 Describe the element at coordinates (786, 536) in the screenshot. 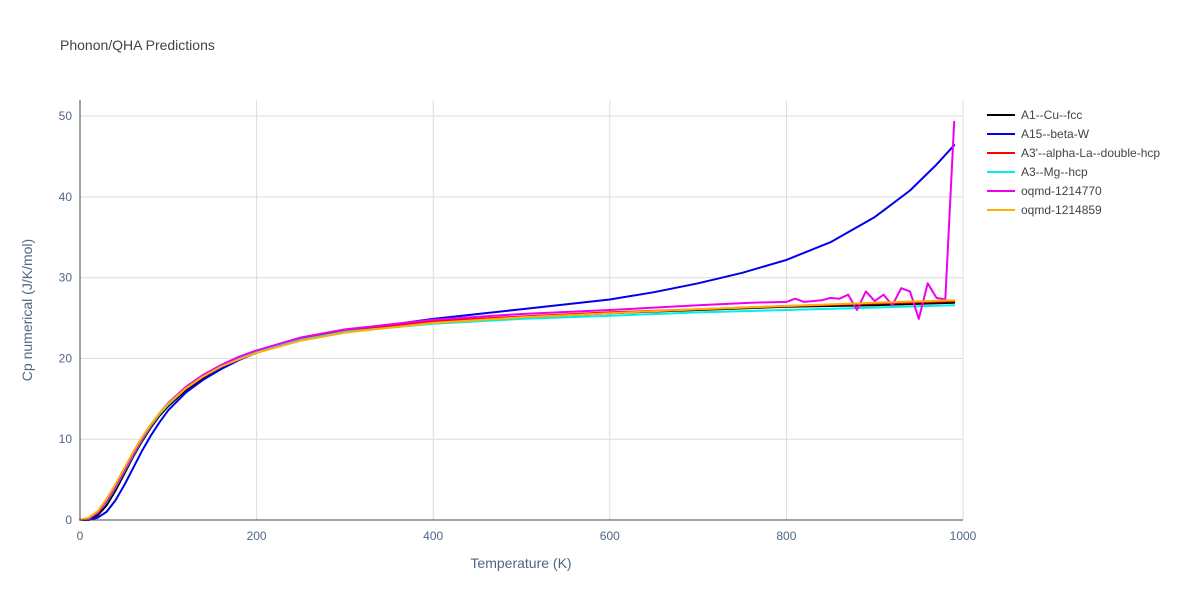

I see `x-tick-label: 800` at that location.